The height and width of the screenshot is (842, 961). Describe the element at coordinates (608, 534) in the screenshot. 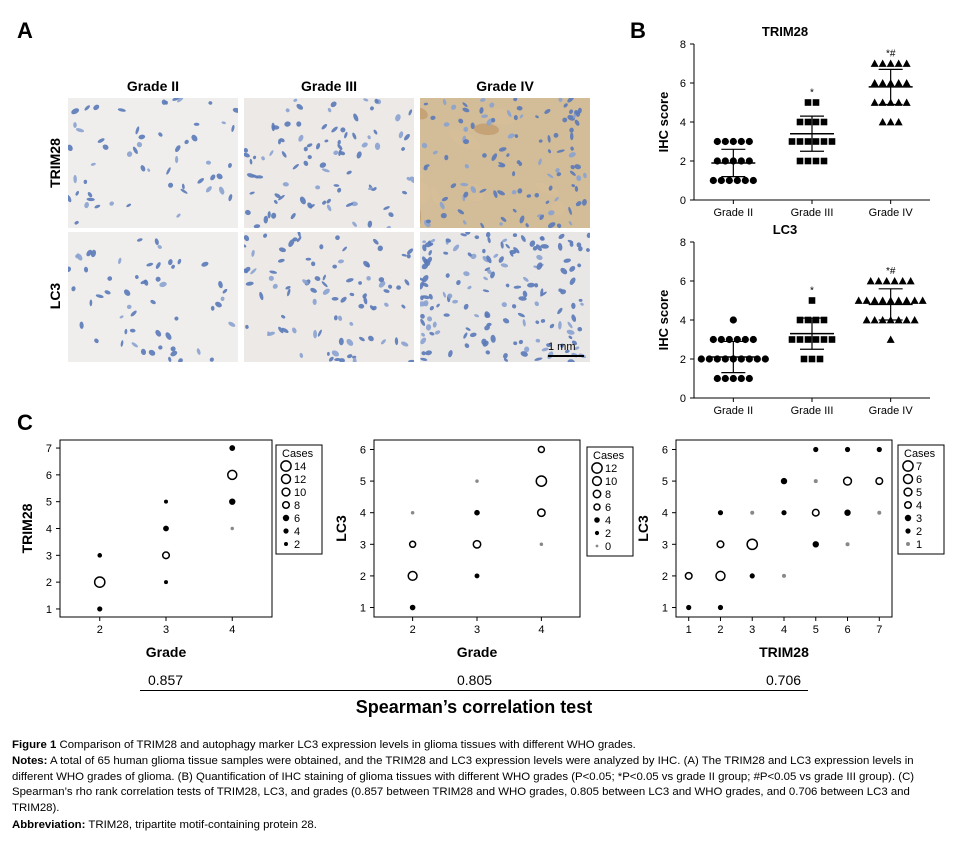

I see `legend-label: 2` at that location.